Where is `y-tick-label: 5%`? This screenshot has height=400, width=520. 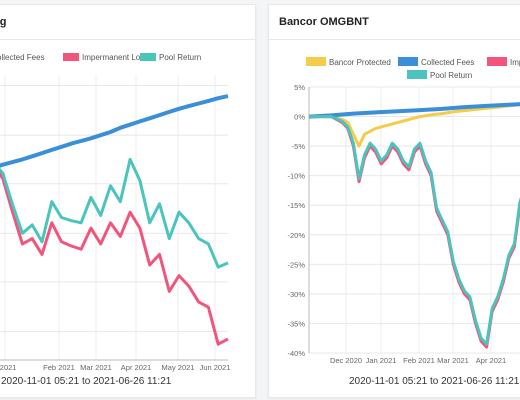 y-tick-label: 5% is located at coordinates (299, 87).